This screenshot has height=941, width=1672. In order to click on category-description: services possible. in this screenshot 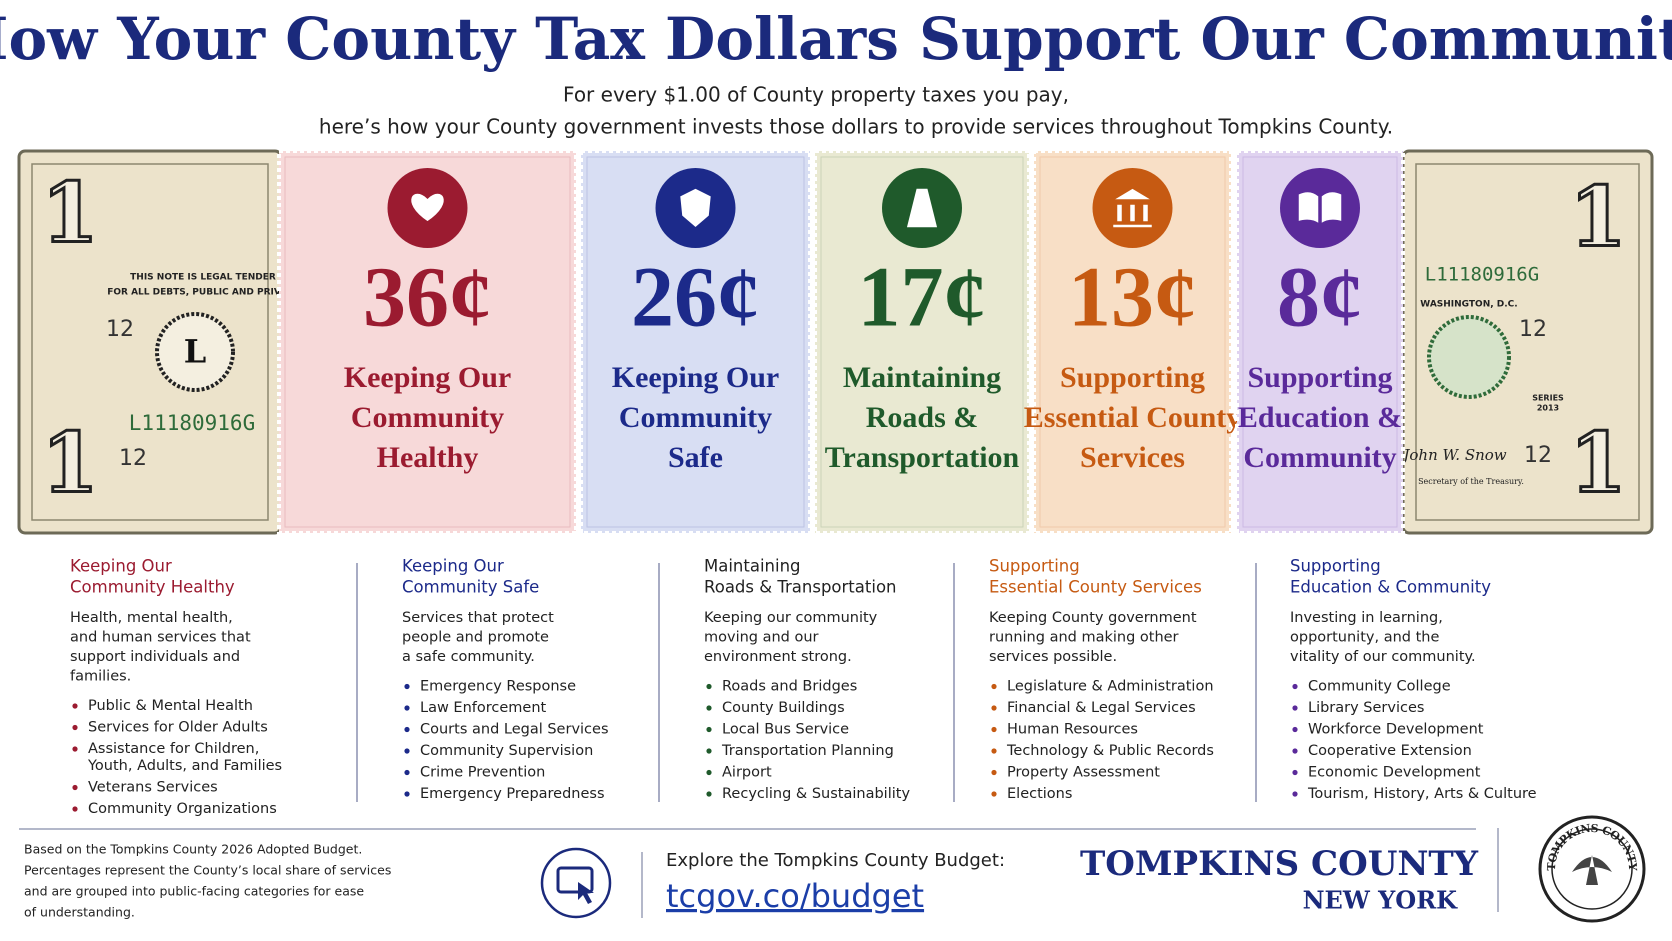, I will do `click(1053, 657)`.